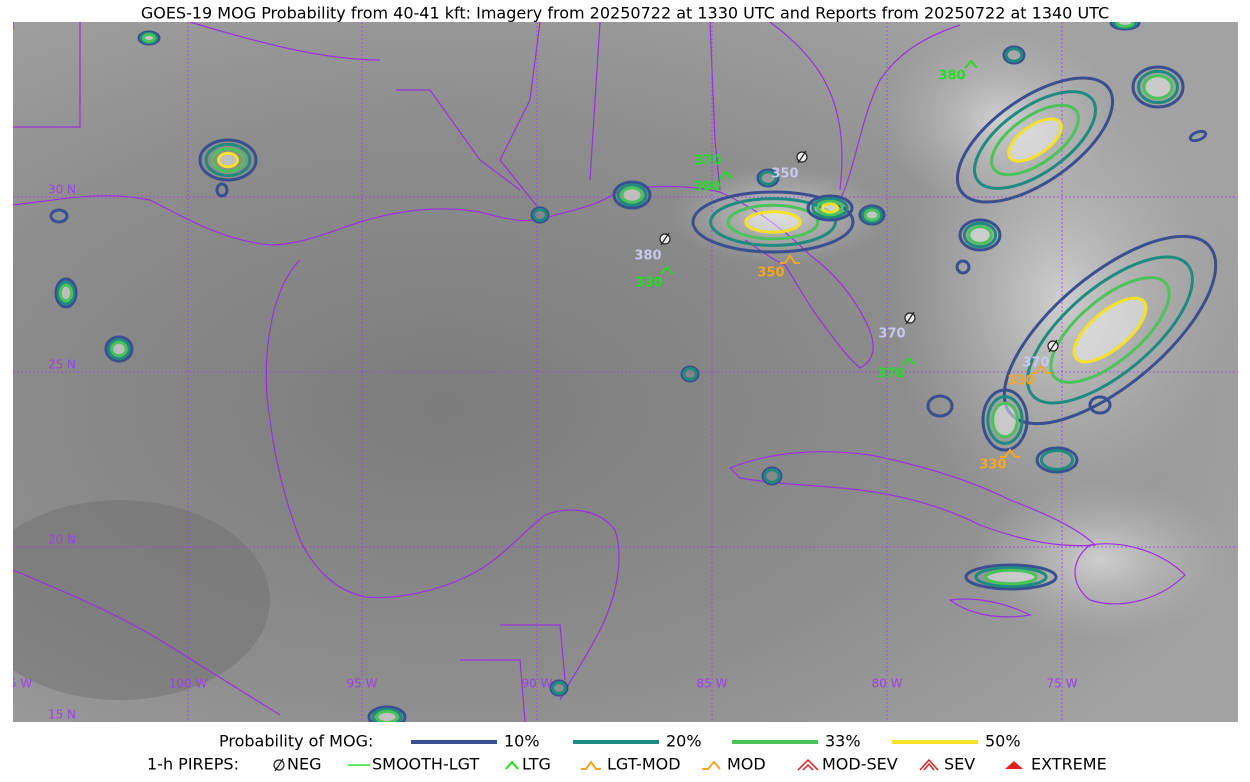  What do you see at coordinates (62, 540) in the screenshot?
I see `lat-label: 20 N` at bounding box center [62, 540].